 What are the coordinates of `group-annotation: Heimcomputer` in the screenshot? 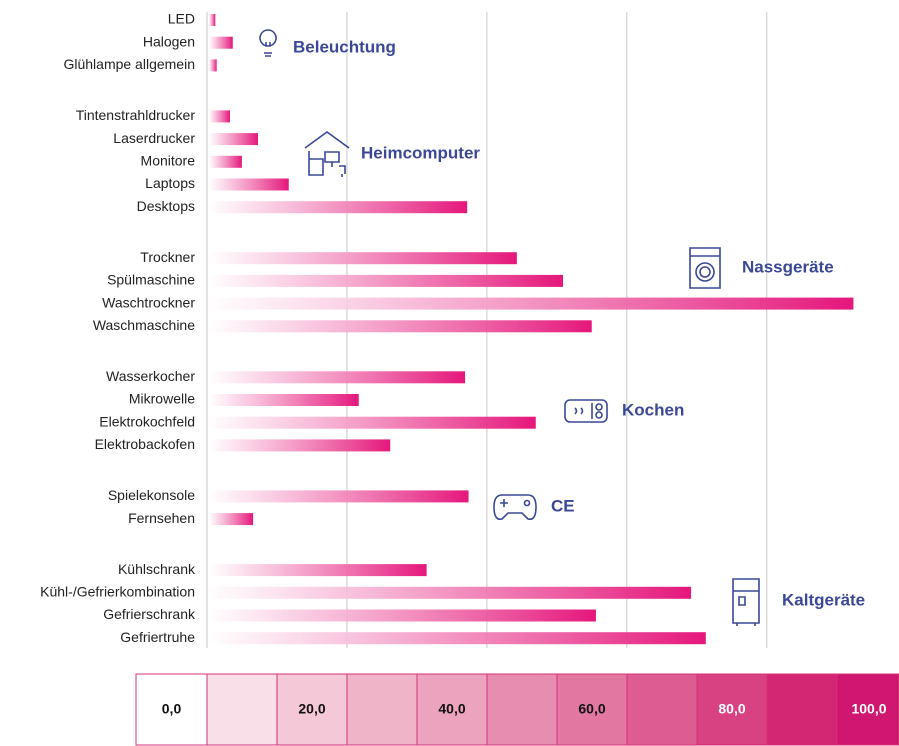 It's located at (392, 154).